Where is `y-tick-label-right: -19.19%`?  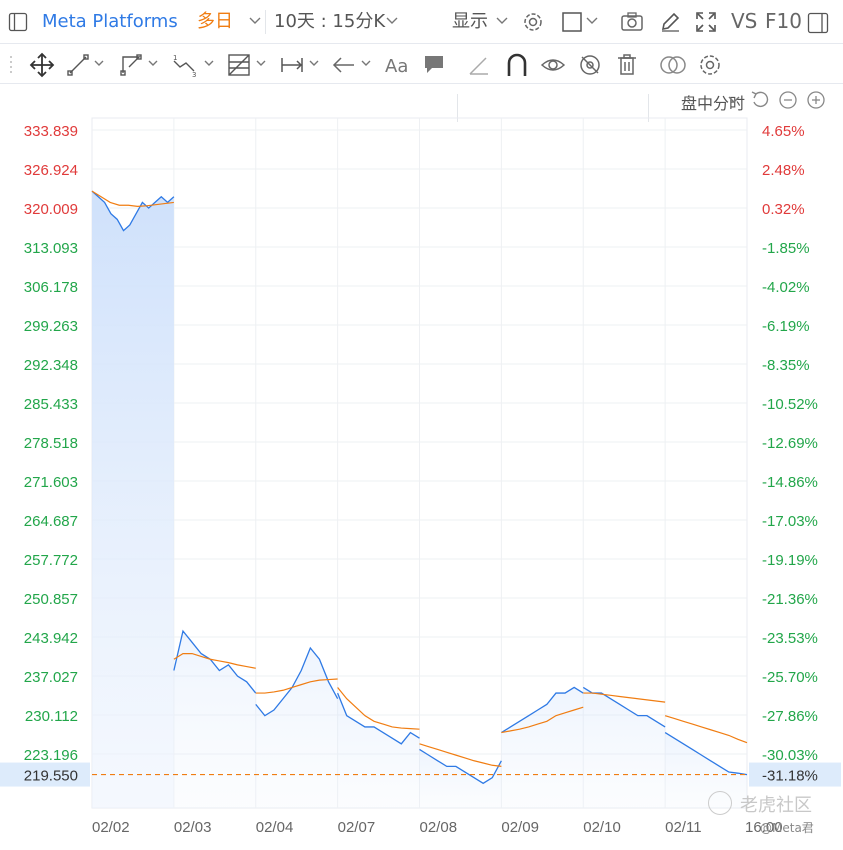
y-tick-label-right: -19.19% is located at coordinates (790, 560).